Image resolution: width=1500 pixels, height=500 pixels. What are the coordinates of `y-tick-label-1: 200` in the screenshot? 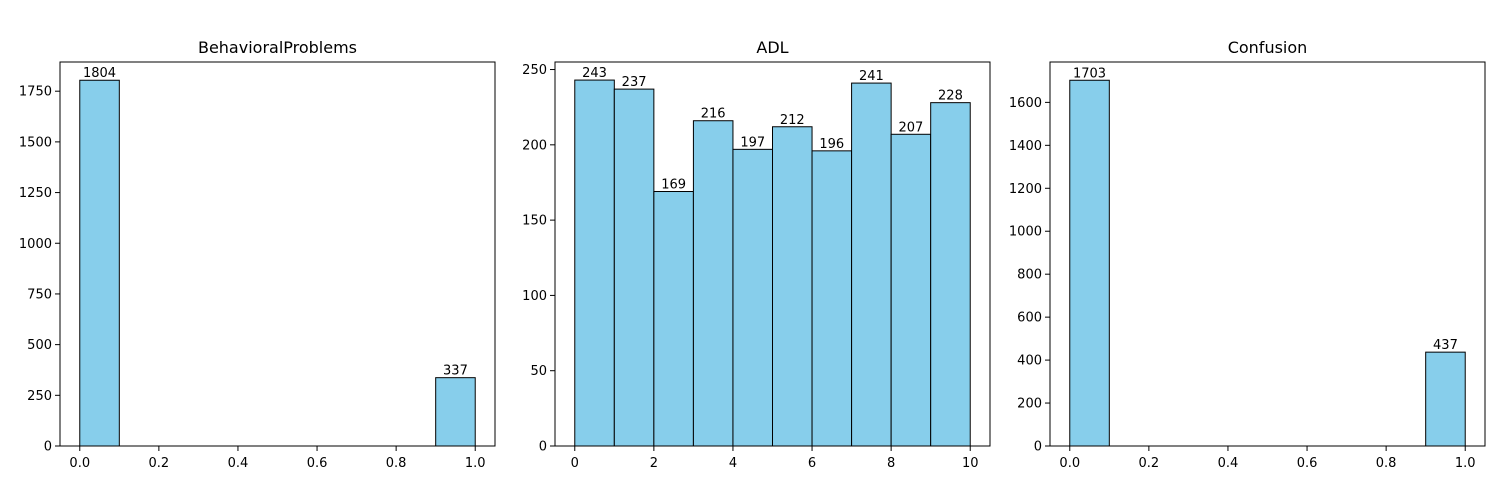 It's located at (1029, 404).